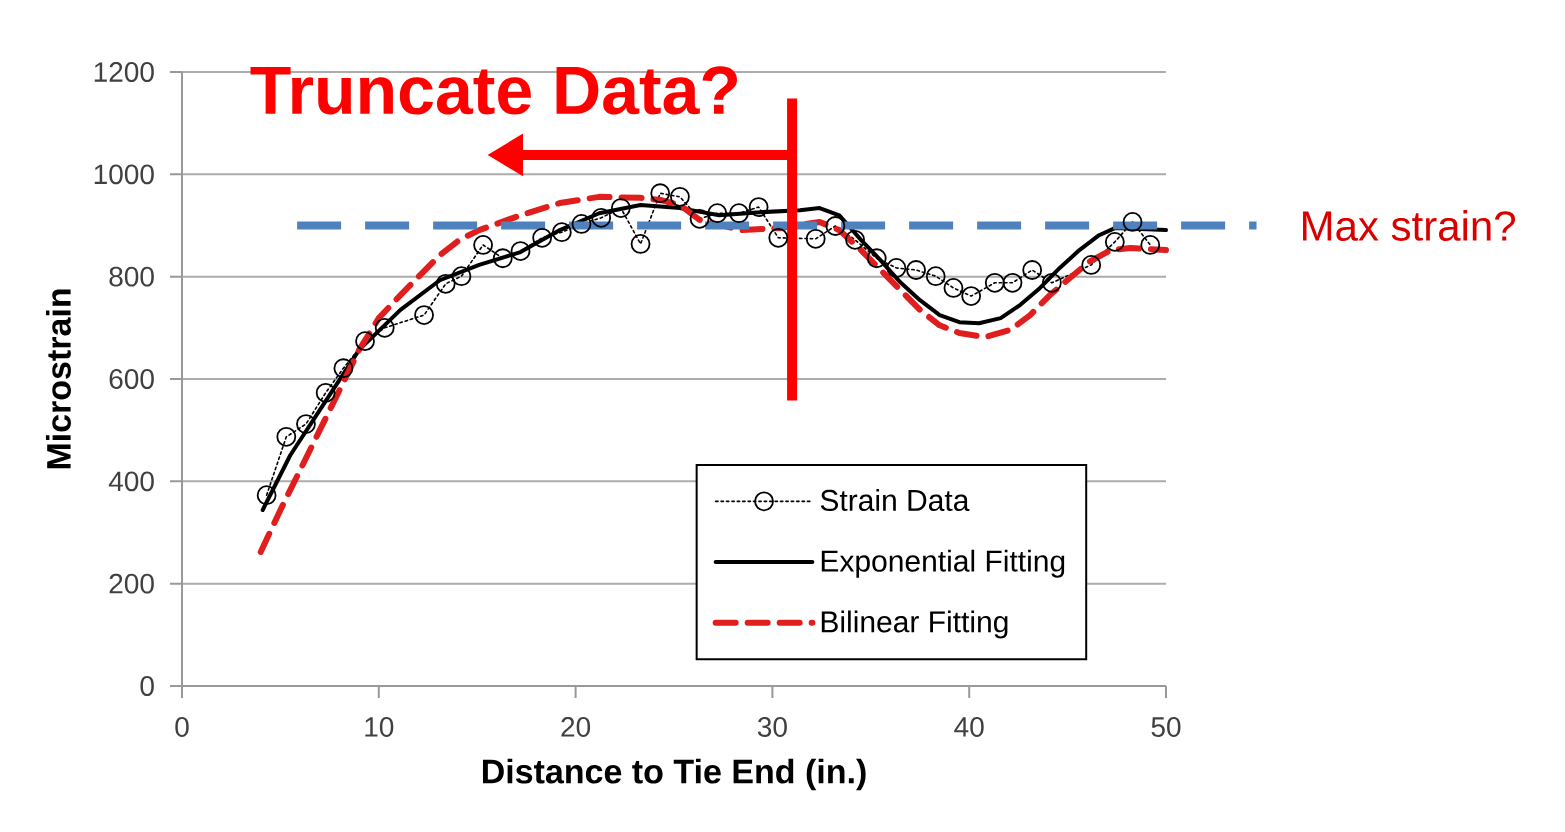 This screenshot has height=832, width=1565. I want to click on y-tick-label: 800, so click(131, 276).